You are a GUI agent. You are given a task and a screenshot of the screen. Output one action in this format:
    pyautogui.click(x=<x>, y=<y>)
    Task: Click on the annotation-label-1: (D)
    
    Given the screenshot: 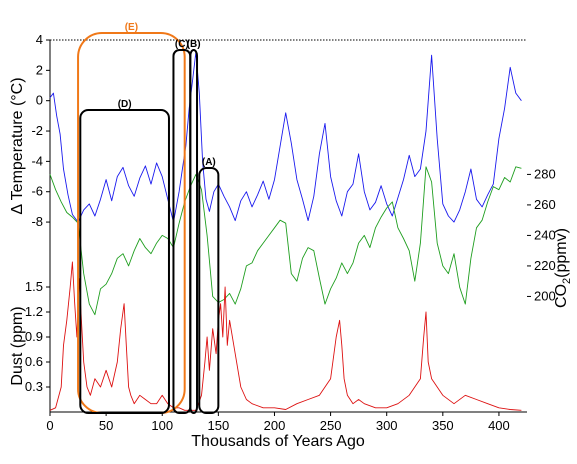 What is the action you would take?
    pyautogui.click(x=125, y=104)
    